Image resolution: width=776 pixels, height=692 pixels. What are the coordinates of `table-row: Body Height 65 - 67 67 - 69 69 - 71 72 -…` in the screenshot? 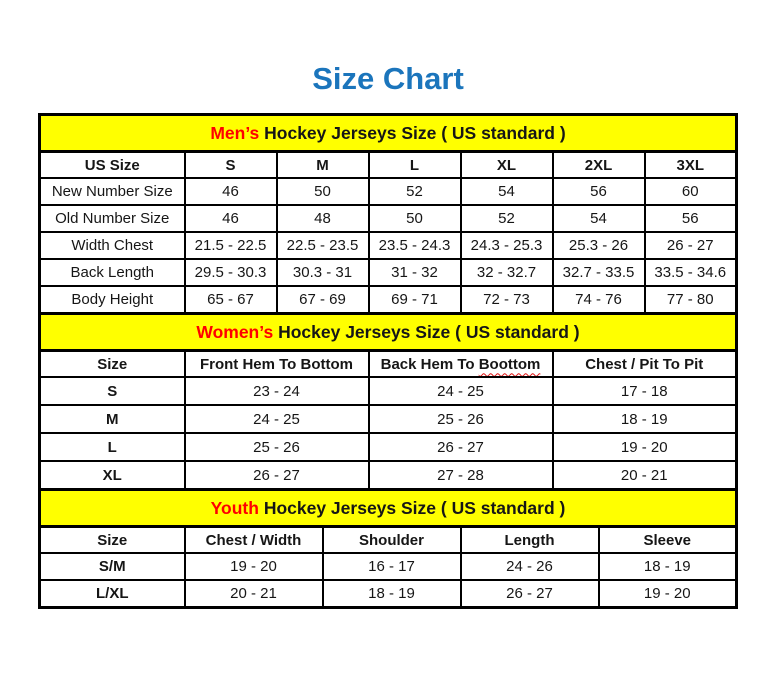 It's located at (388, 300).